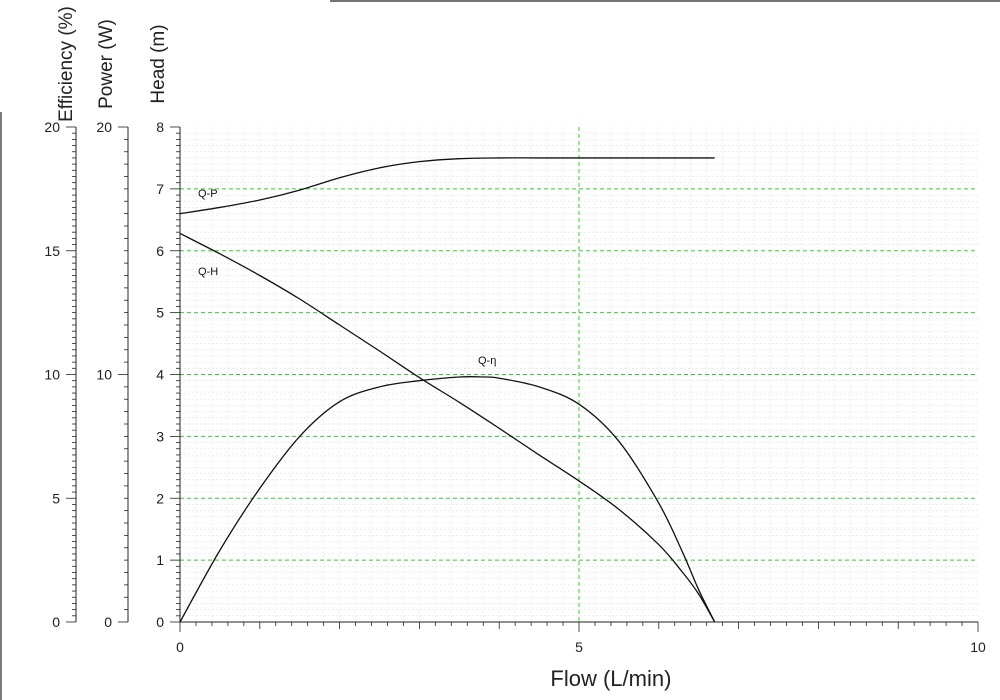 This screenshot has width=1000, height=700. I want to click on head-tick-label: 2, so click(160, 498).